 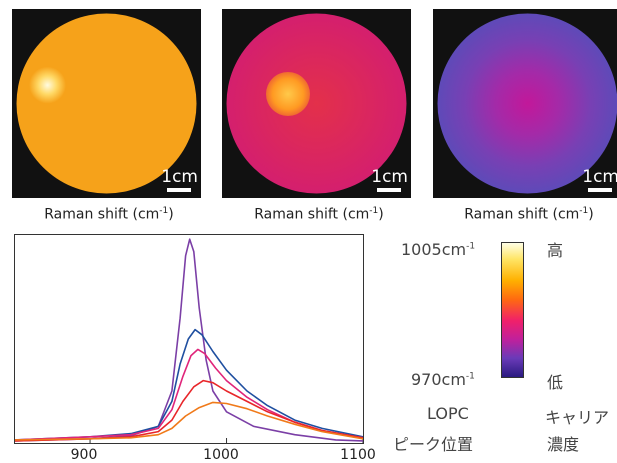 What do you see at coordinates (563, 444) in the screenshot?
I see `carrier-caption-2: 濃度` at bounding box center [563, 444].